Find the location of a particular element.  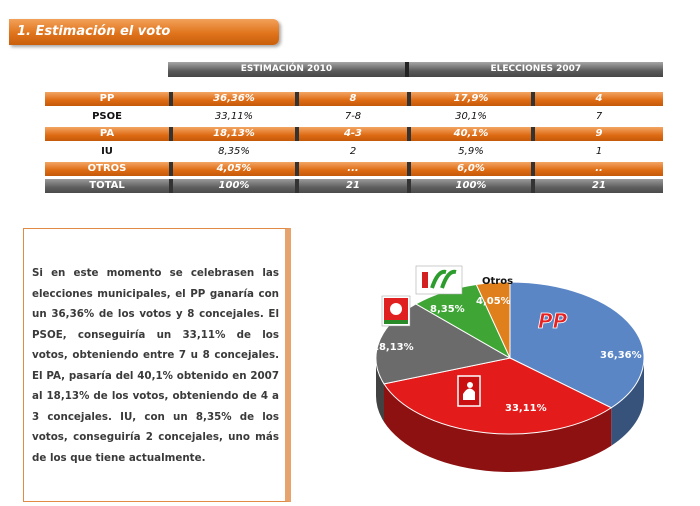

slice-value-label-otros: 4,05% is located at coordinates (493, 301).